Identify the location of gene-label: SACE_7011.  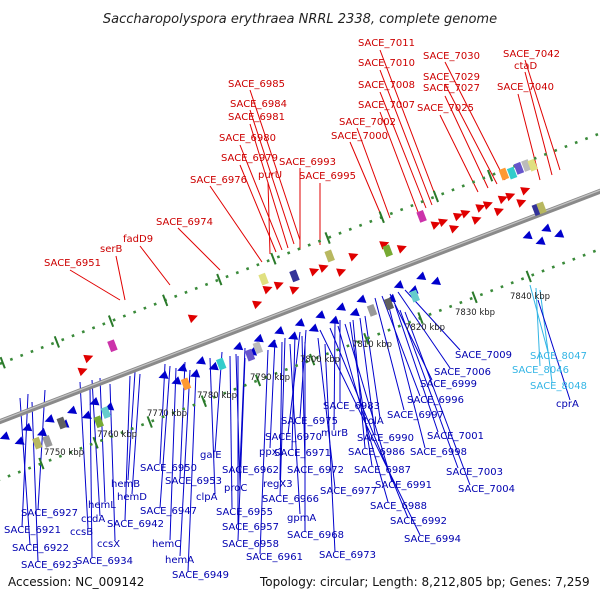
(386, 43).